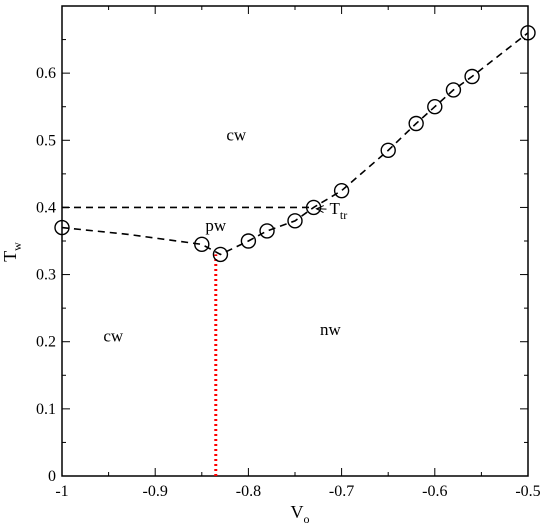  What do you see at coordinates (46, 207) in the screenshot?
I see `y-tick-label: 0.4` at bounding box center [46, 207].